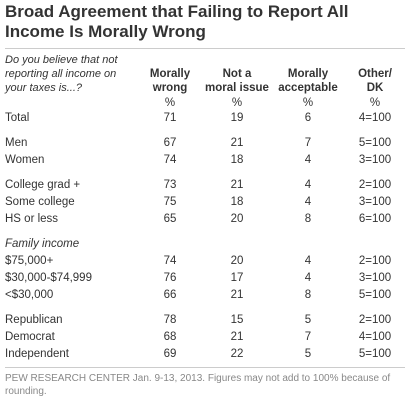 The image size is (411, 403). I want to click on row-label: $30,000-$74,999, so click(48, 278).